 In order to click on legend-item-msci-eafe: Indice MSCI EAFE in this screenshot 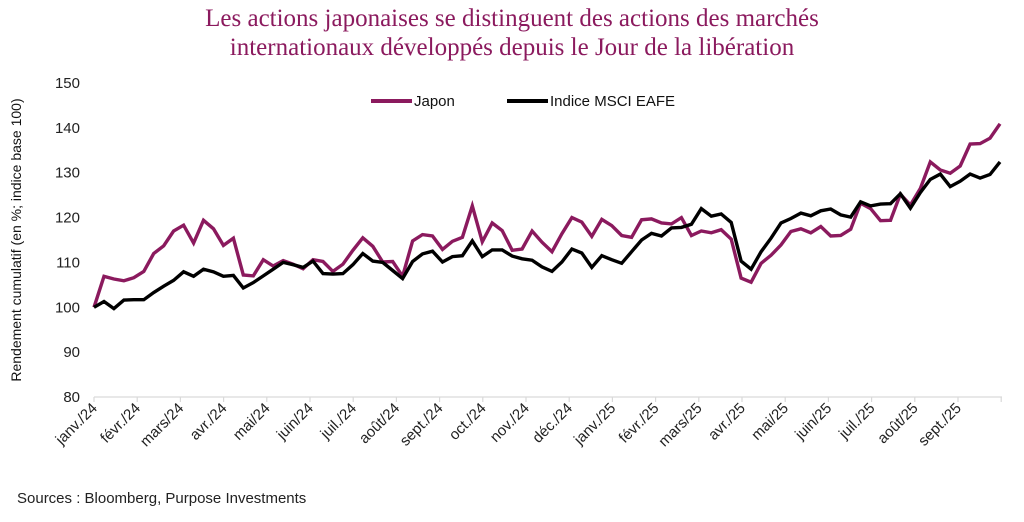, I will do `click(591, 101)`.